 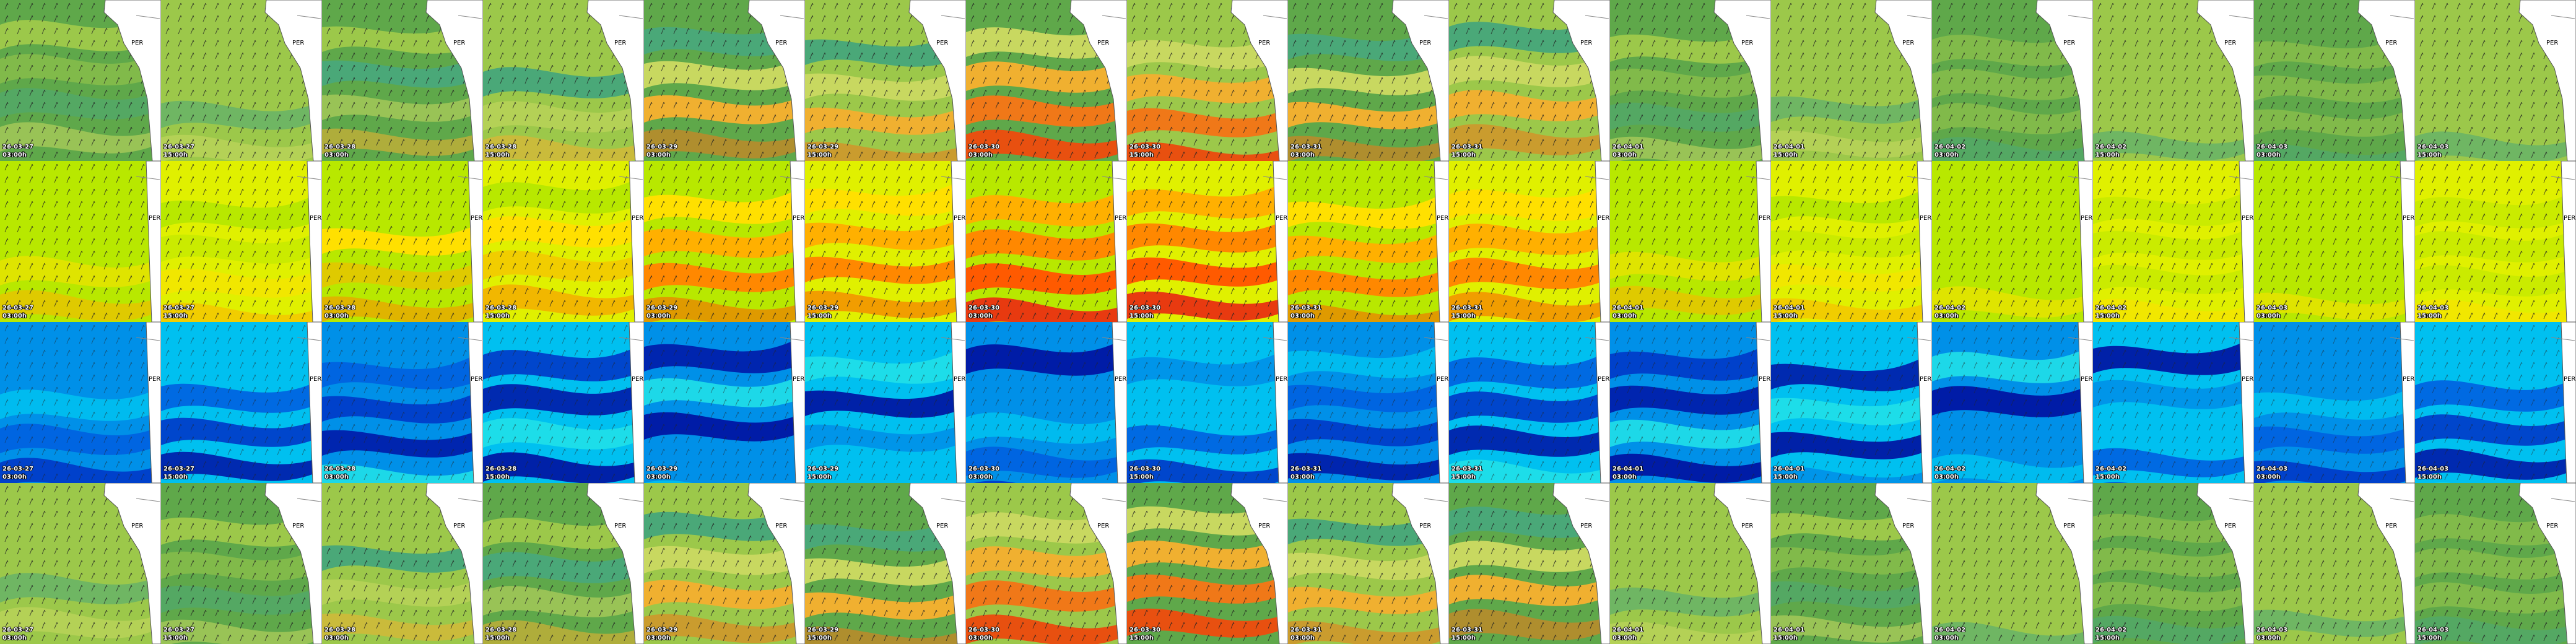 I want to click on map-tile: PER 26-03-30 03:00h, so click(x=1046, y=80).